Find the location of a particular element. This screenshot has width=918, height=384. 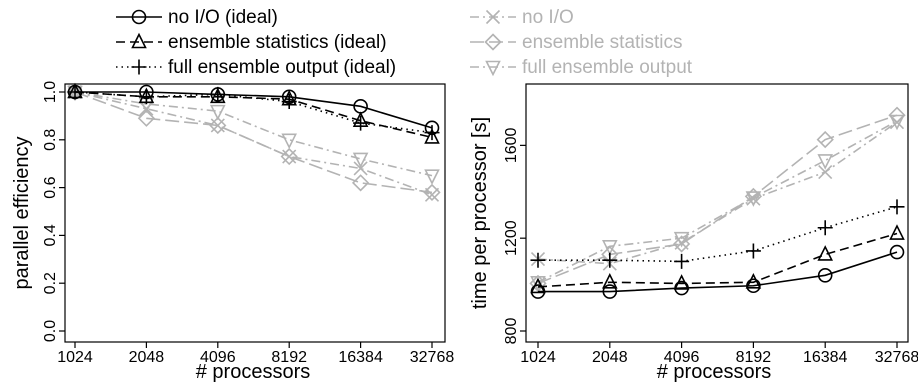

y-tick-label: 0.2 is located at coordinates (50, 283).